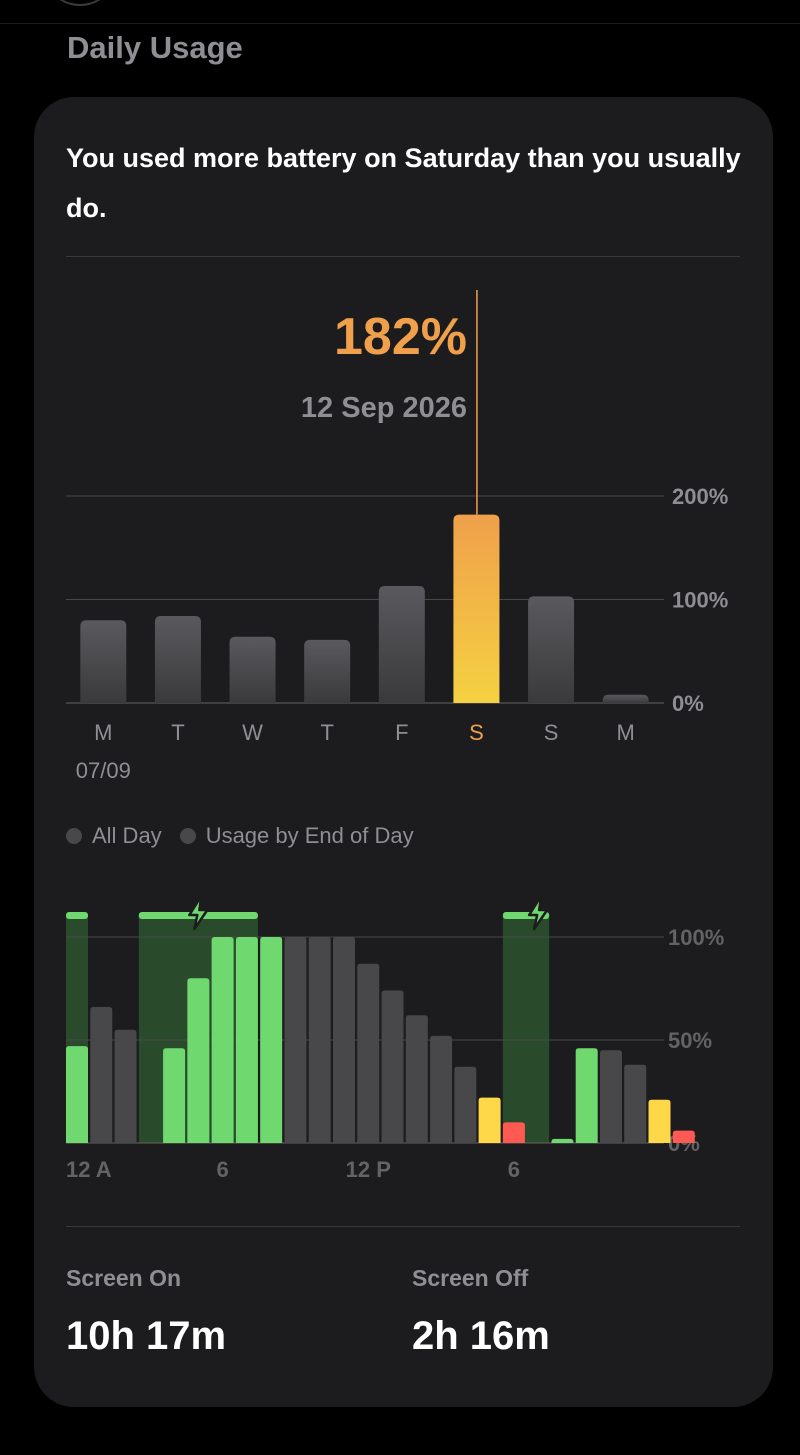 The image size is (800, 1455). I want to click on legend-usage-end-of-day: Usage by End of Day, so click(296, 836).